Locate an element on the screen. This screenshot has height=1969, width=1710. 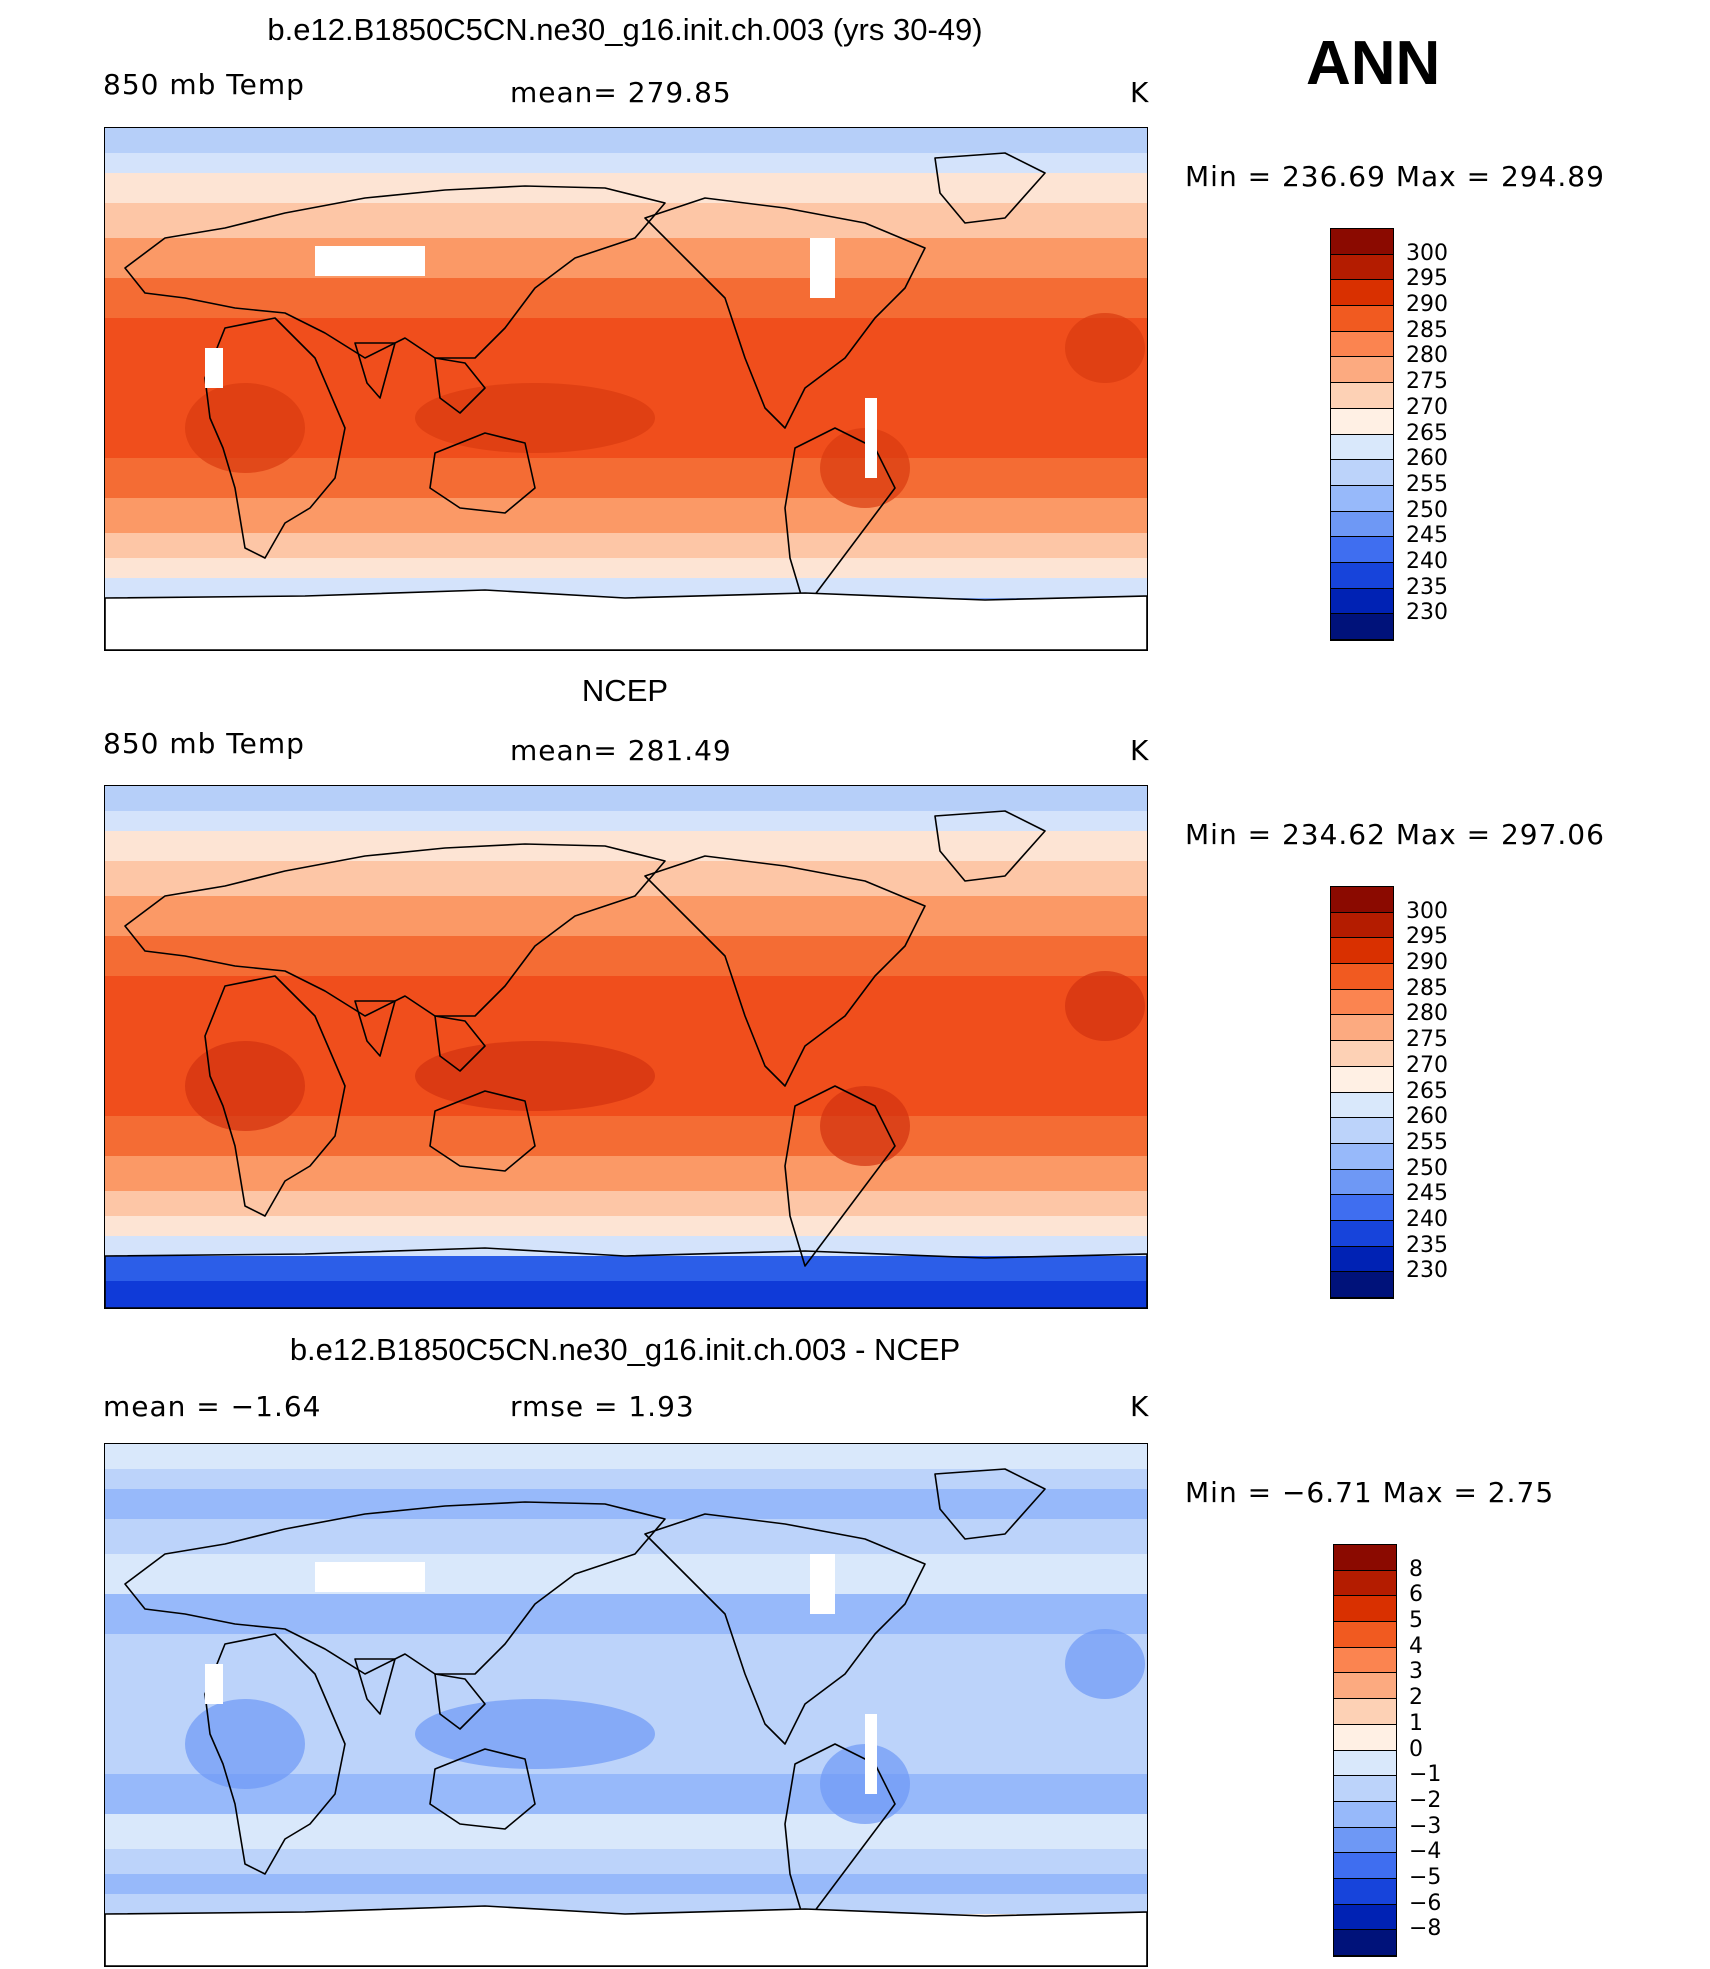
colorbar-level-label: −3 is located at coordinates (1425, 1826).